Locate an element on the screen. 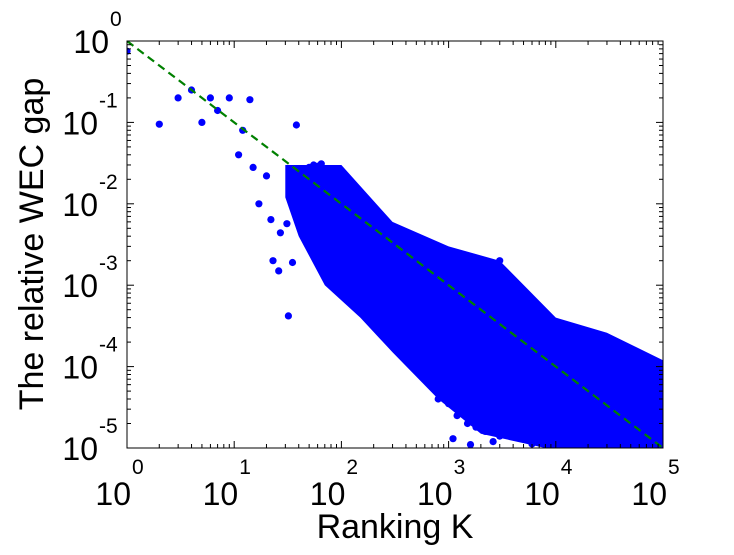 The width and height of the screenshot is (734, 555). y-tick-label-1: 10⁻¹ is located at coordinates (89, 115).